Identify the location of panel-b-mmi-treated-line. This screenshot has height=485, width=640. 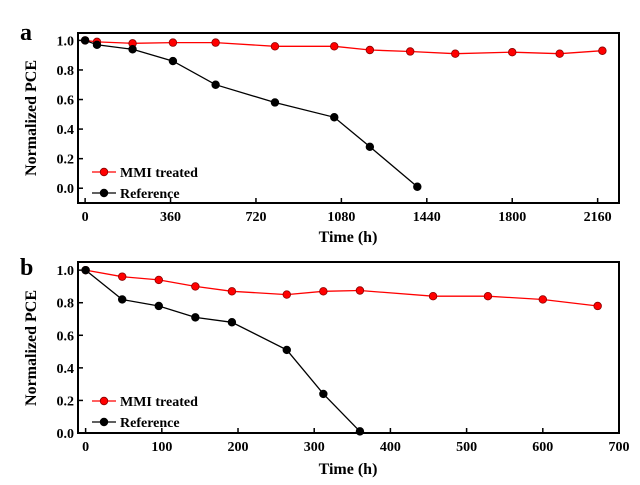
(341, 288).